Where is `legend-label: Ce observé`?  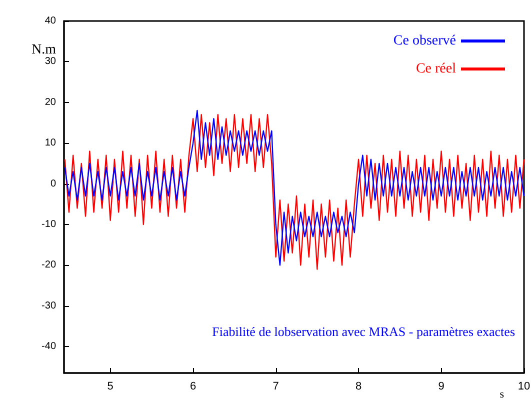
legend-label: Ce observé is located at coordinates (424, 41).